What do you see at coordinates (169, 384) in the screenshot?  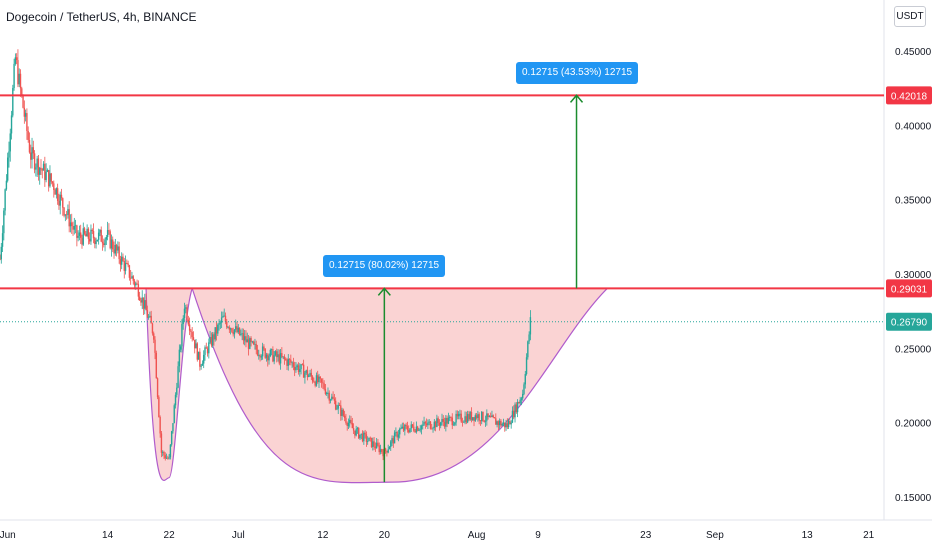 I see `handle-pattern-shape` at bounding box center [169, 384].